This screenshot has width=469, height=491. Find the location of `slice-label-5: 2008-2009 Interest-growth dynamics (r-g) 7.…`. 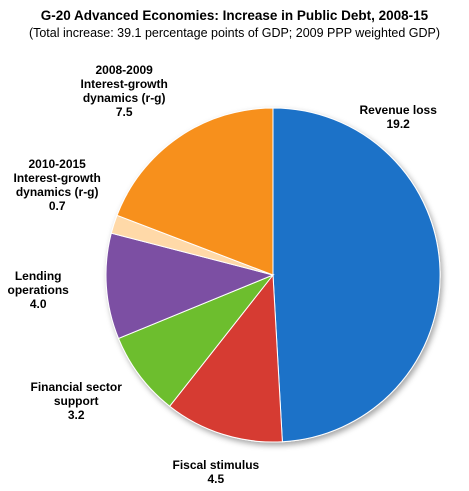

slice-label-5: 2008-2009 Interest-growth dynamics (r-g) 7.… is located at coordinates (124, 91).